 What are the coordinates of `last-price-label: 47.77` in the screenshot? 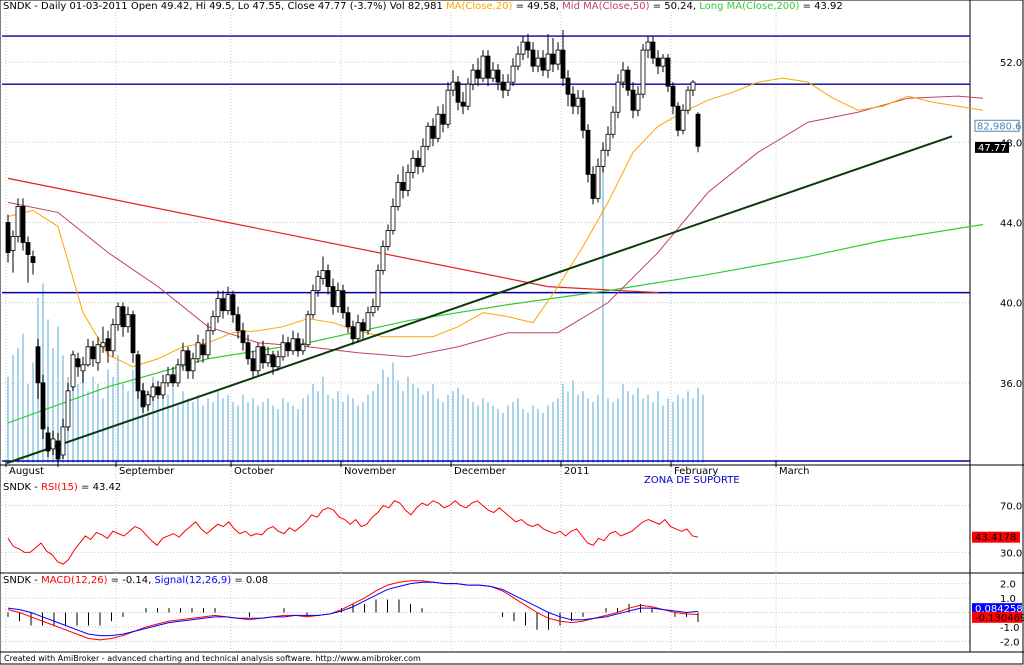 It's located at (992, 148).